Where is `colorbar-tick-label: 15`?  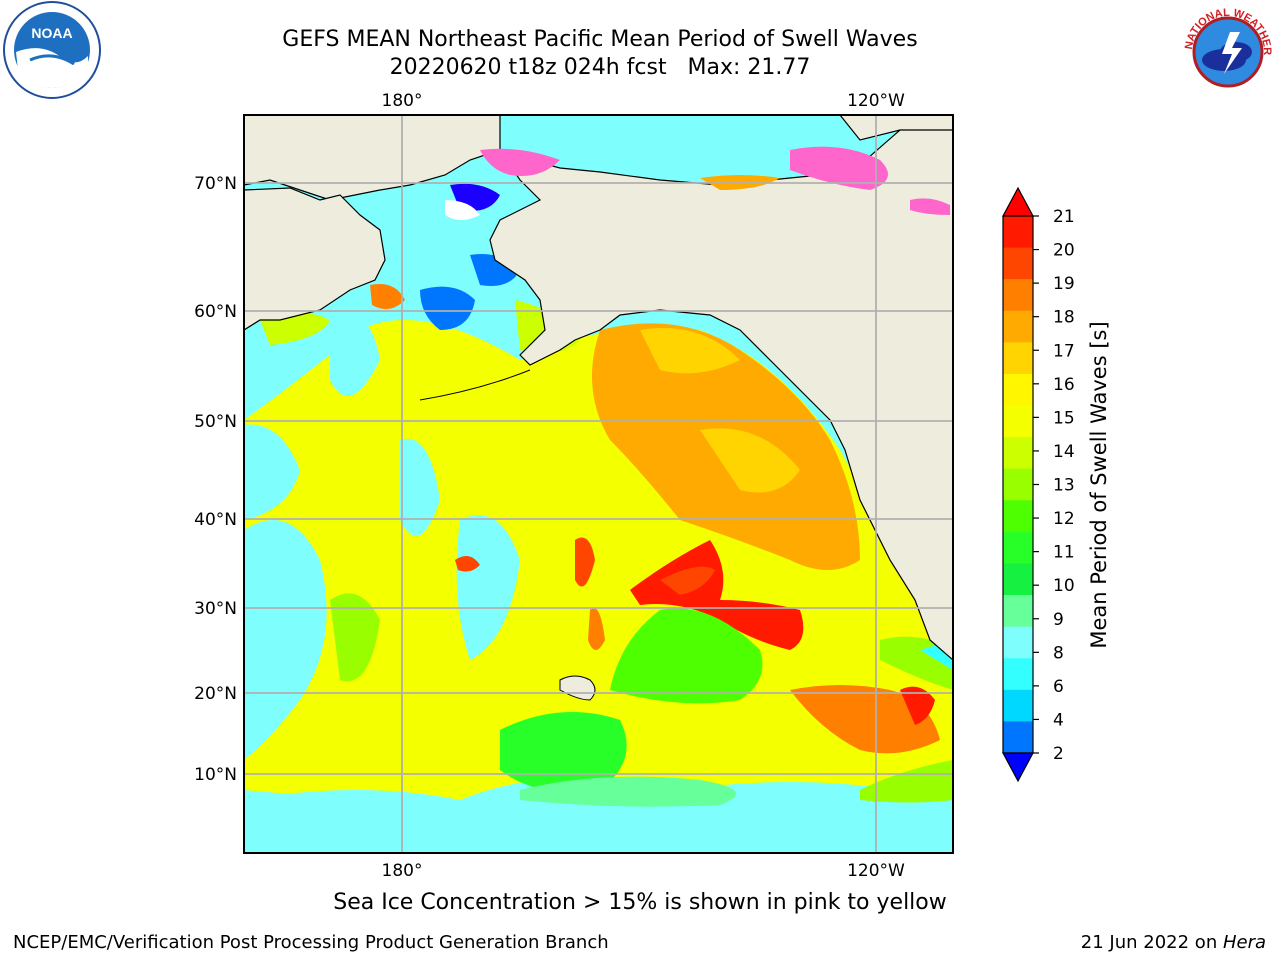
colorbar-tick-label: 15 is located at coordinates (1064, 418).